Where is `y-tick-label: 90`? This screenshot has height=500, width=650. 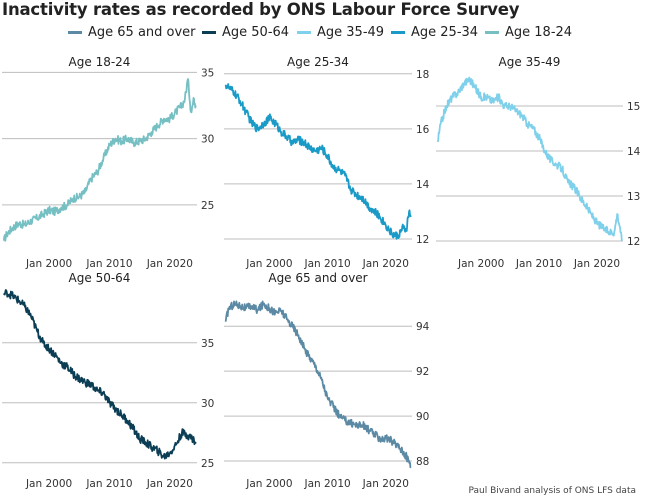 y-tick-label: 90 is located at coordinates (422, 417).